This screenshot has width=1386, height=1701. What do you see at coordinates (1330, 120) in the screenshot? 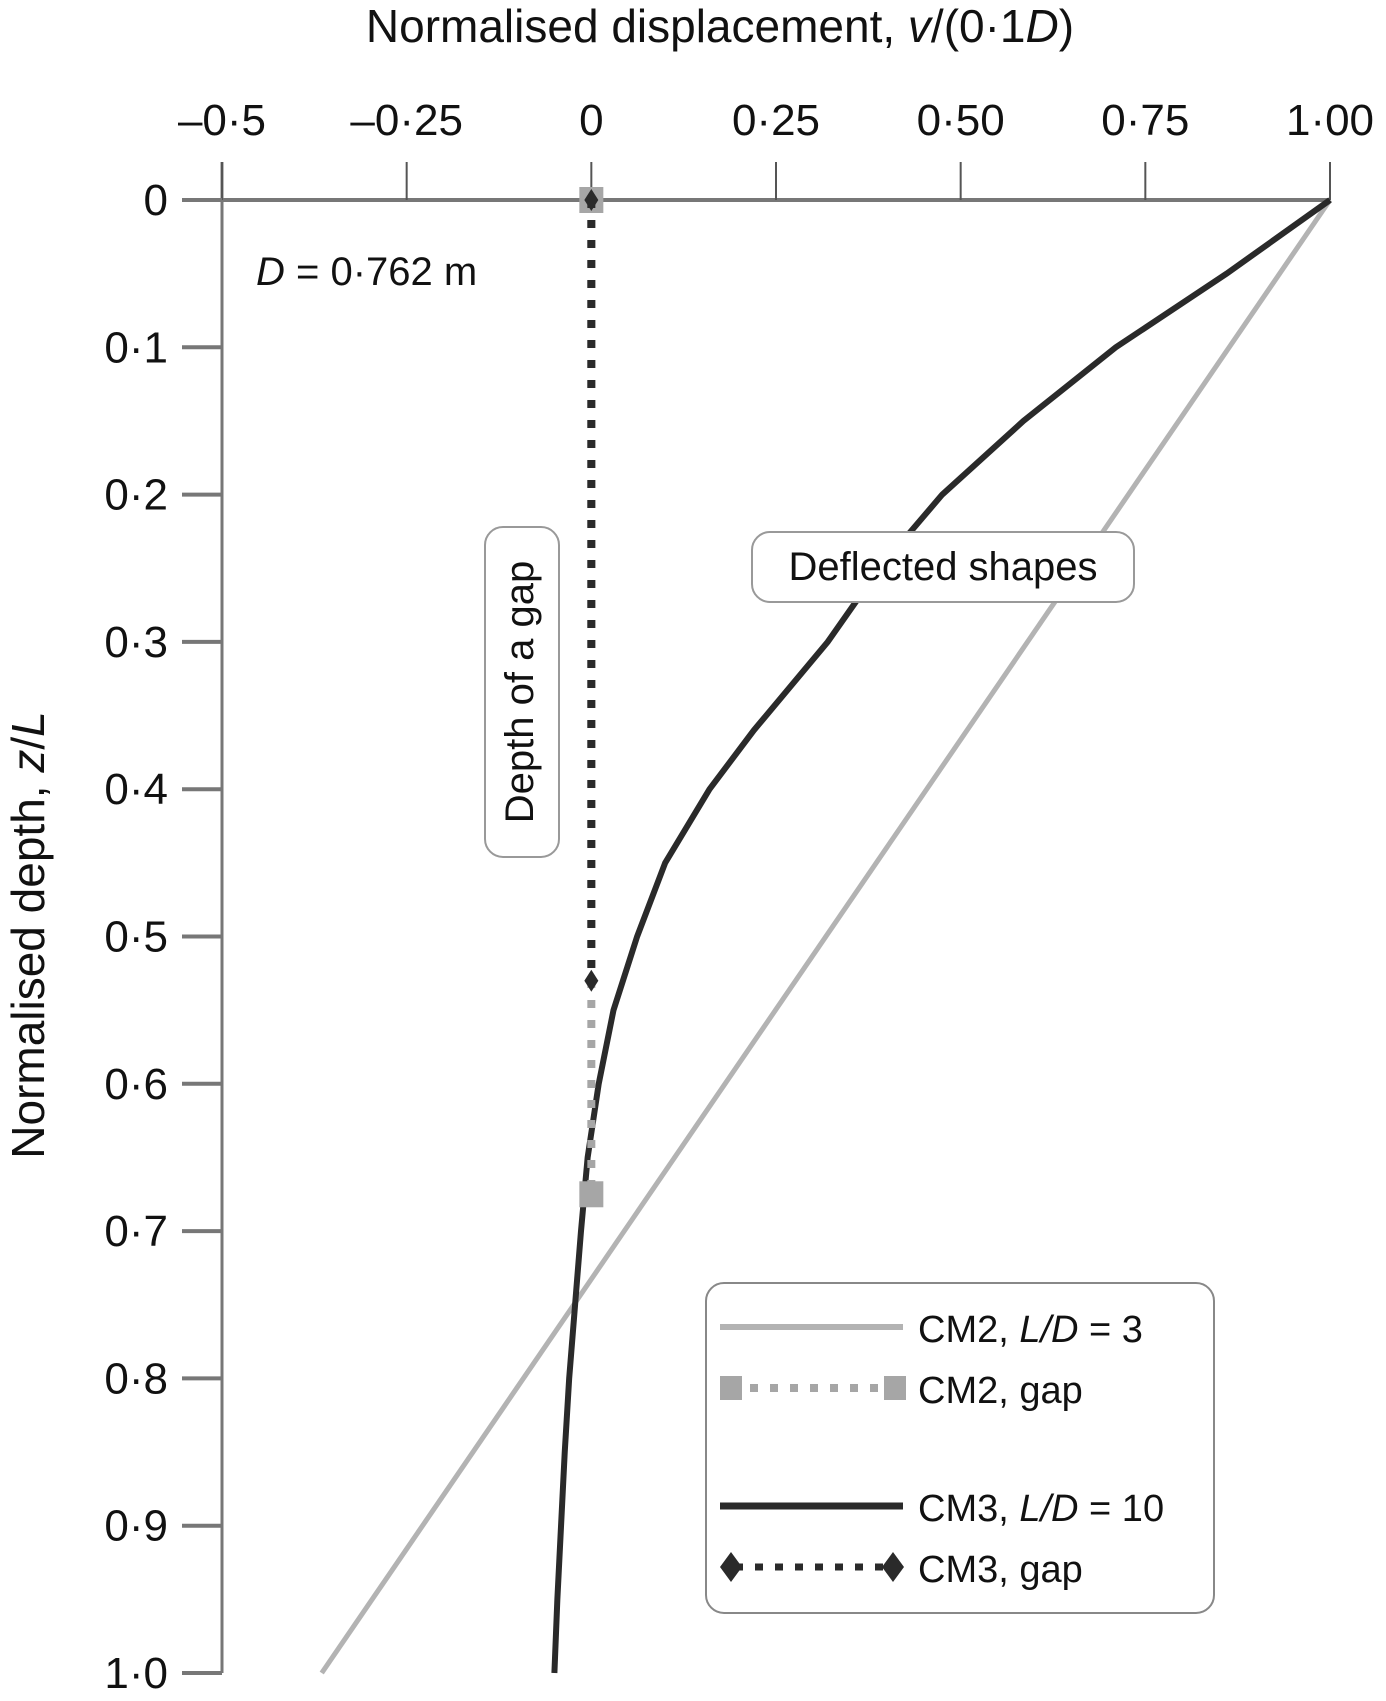
I see `x-tick-label: 1·00` at bounding box center [1330, 120].